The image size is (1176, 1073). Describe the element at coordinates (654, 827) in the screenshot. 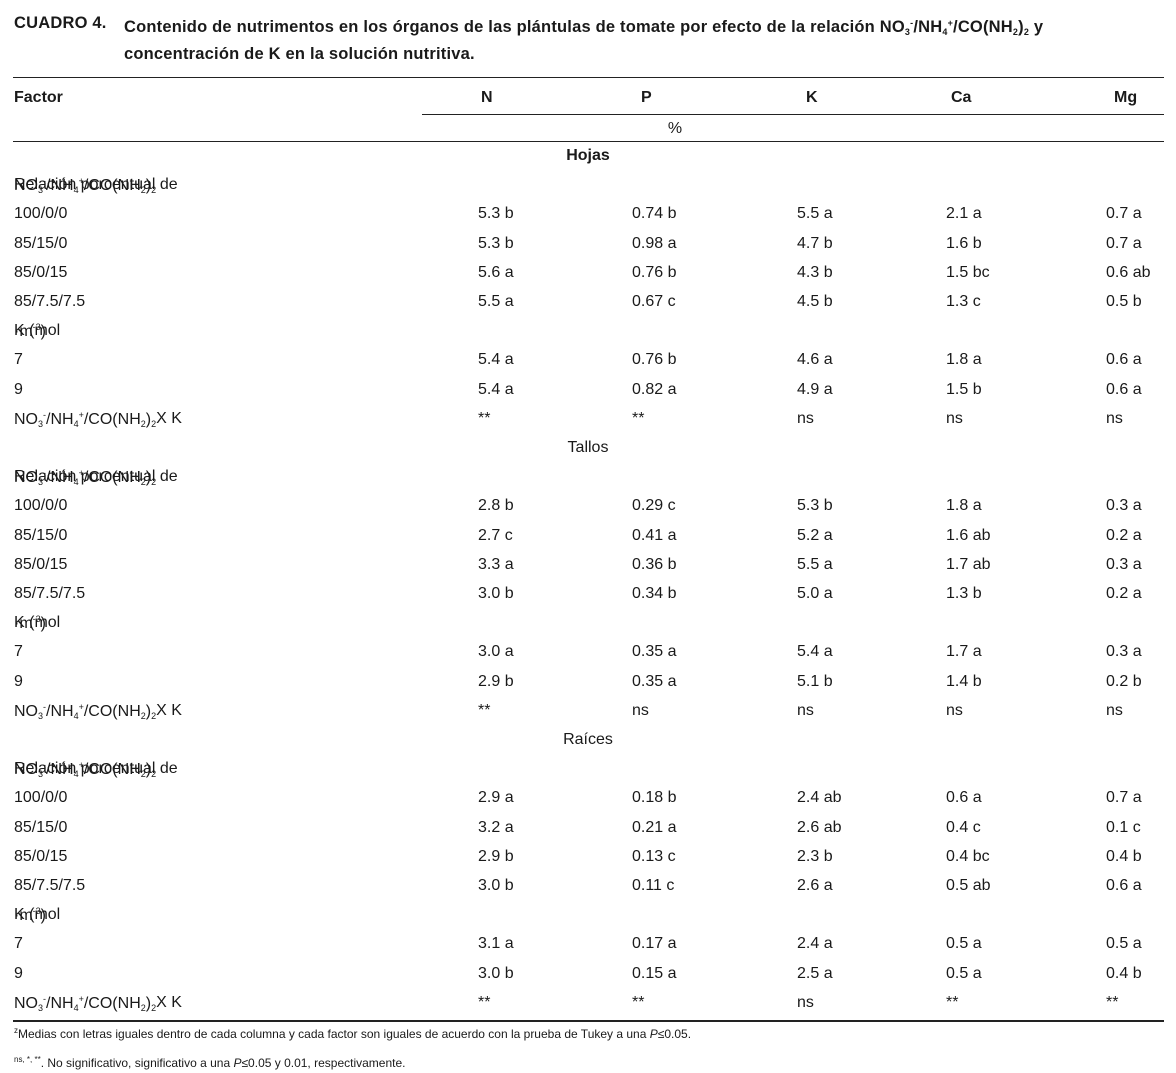

I see `cell-p: 0.21 a` at that location.